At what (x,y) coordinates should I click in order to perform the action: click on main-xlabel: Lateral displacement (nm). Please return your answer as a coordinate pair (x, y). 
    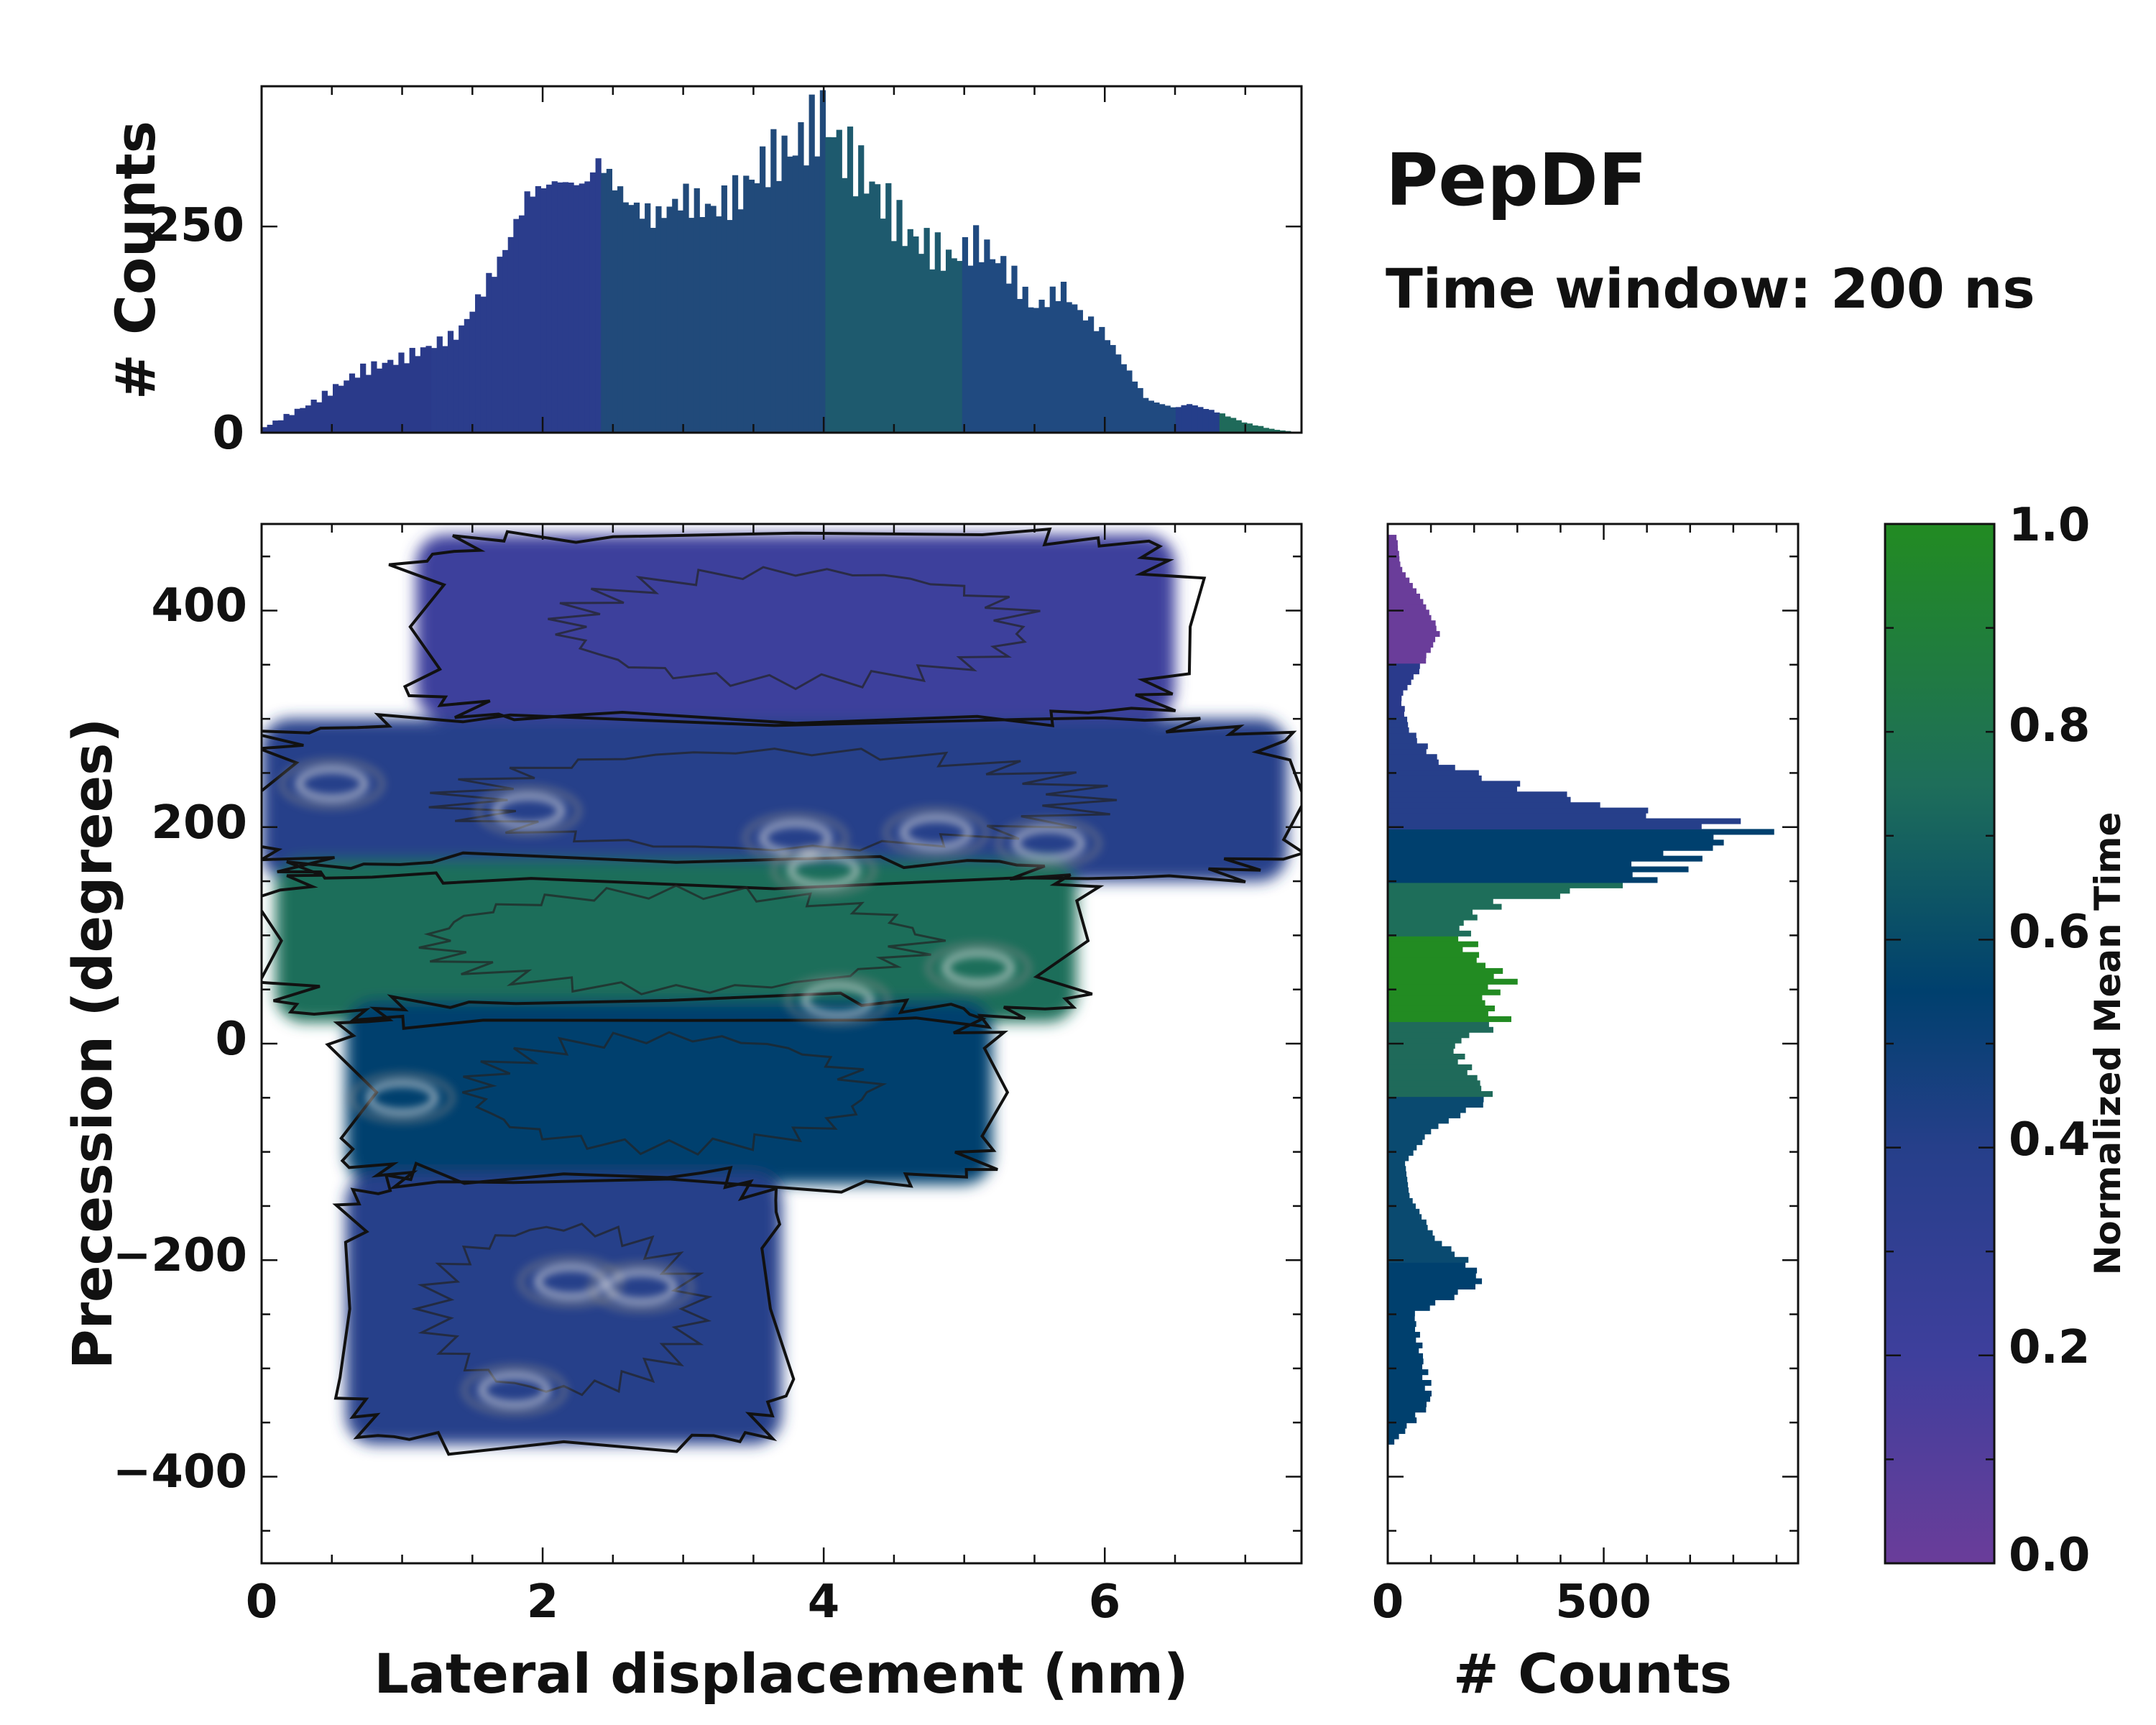
    Looking at the image, I should click on (781, 1674).